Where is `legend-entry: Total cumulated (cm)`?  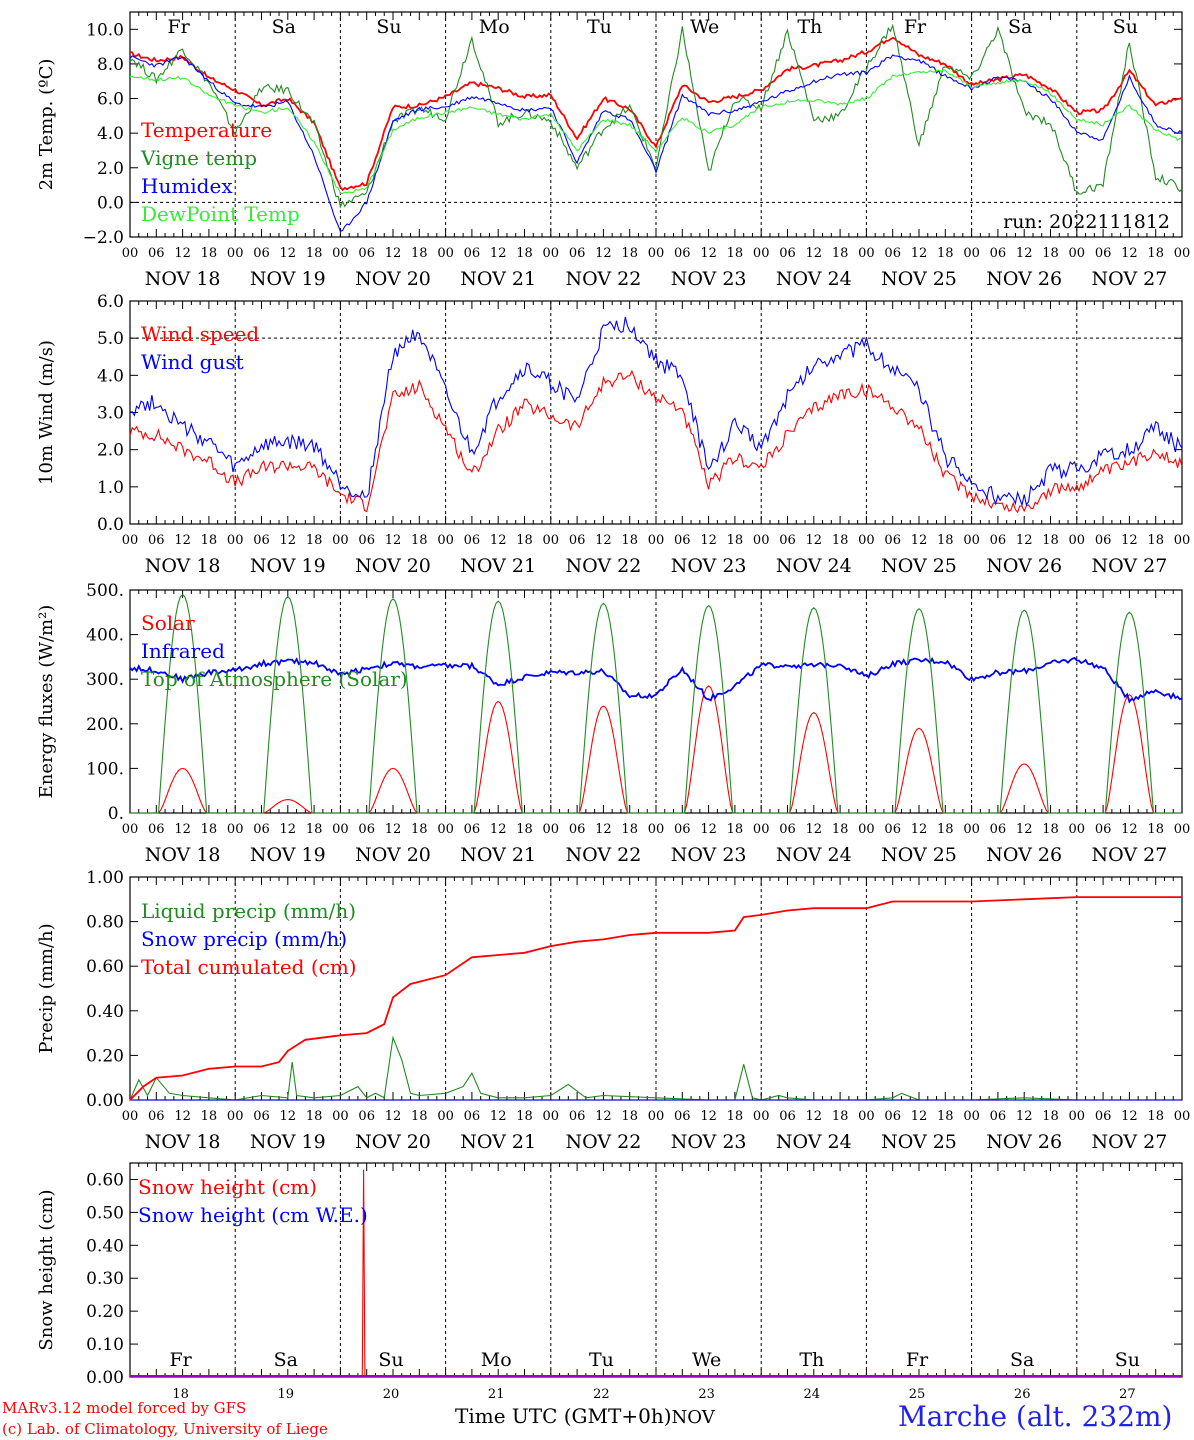 legend-entry: Total cumulated (cm) is located at coordinates (249, 967).